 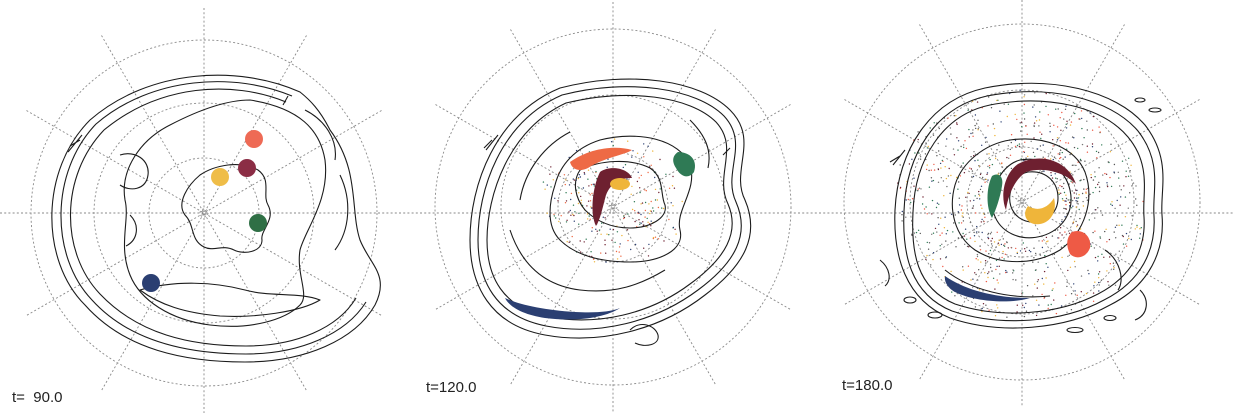 I want to click on filament-maroon, so click(x=612, y=197).